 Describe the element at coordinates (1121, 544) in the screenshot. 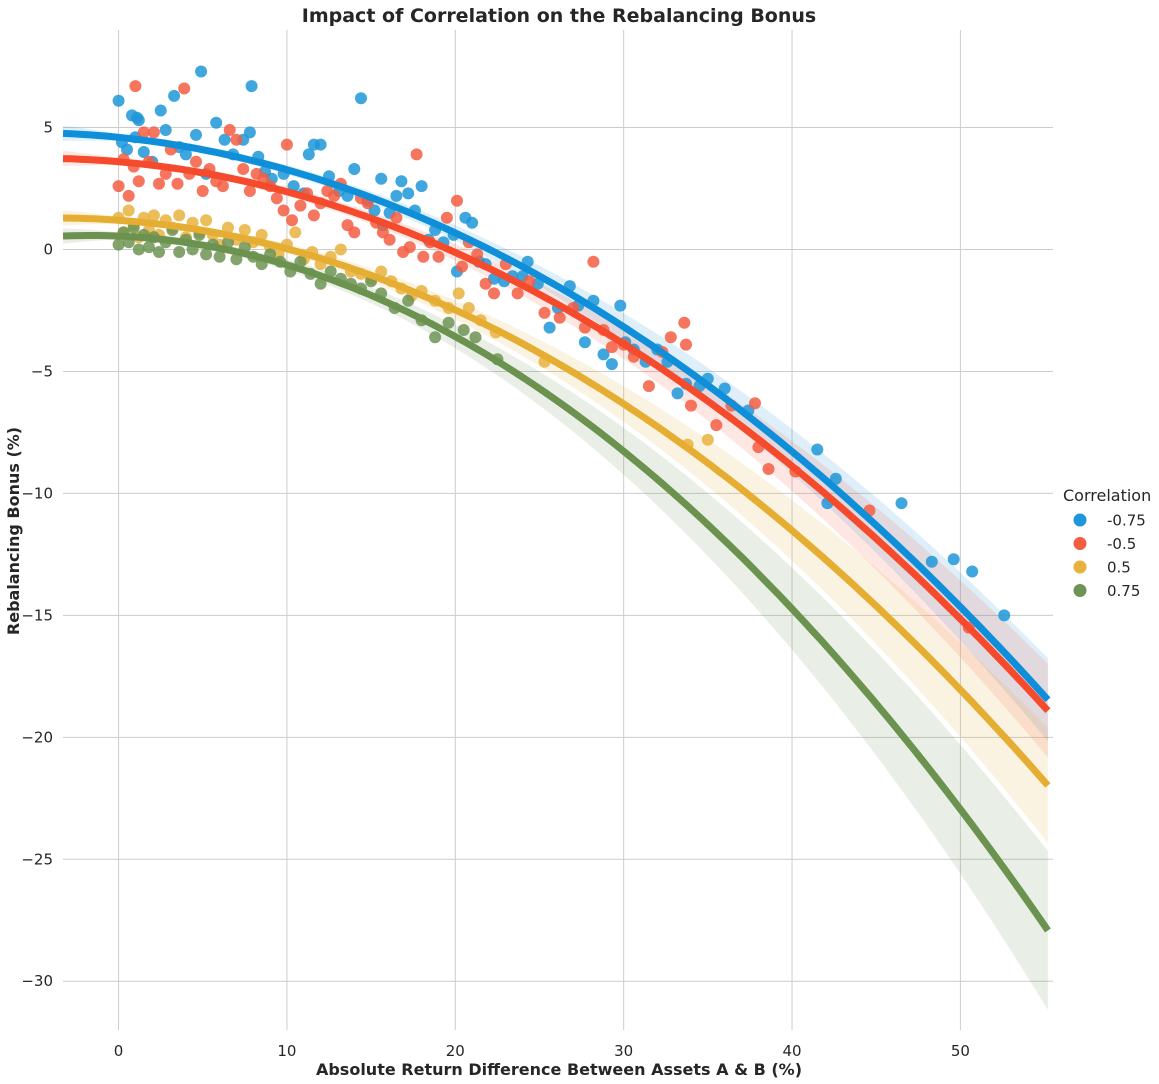

I see `legend-label: -0.5` at that location.